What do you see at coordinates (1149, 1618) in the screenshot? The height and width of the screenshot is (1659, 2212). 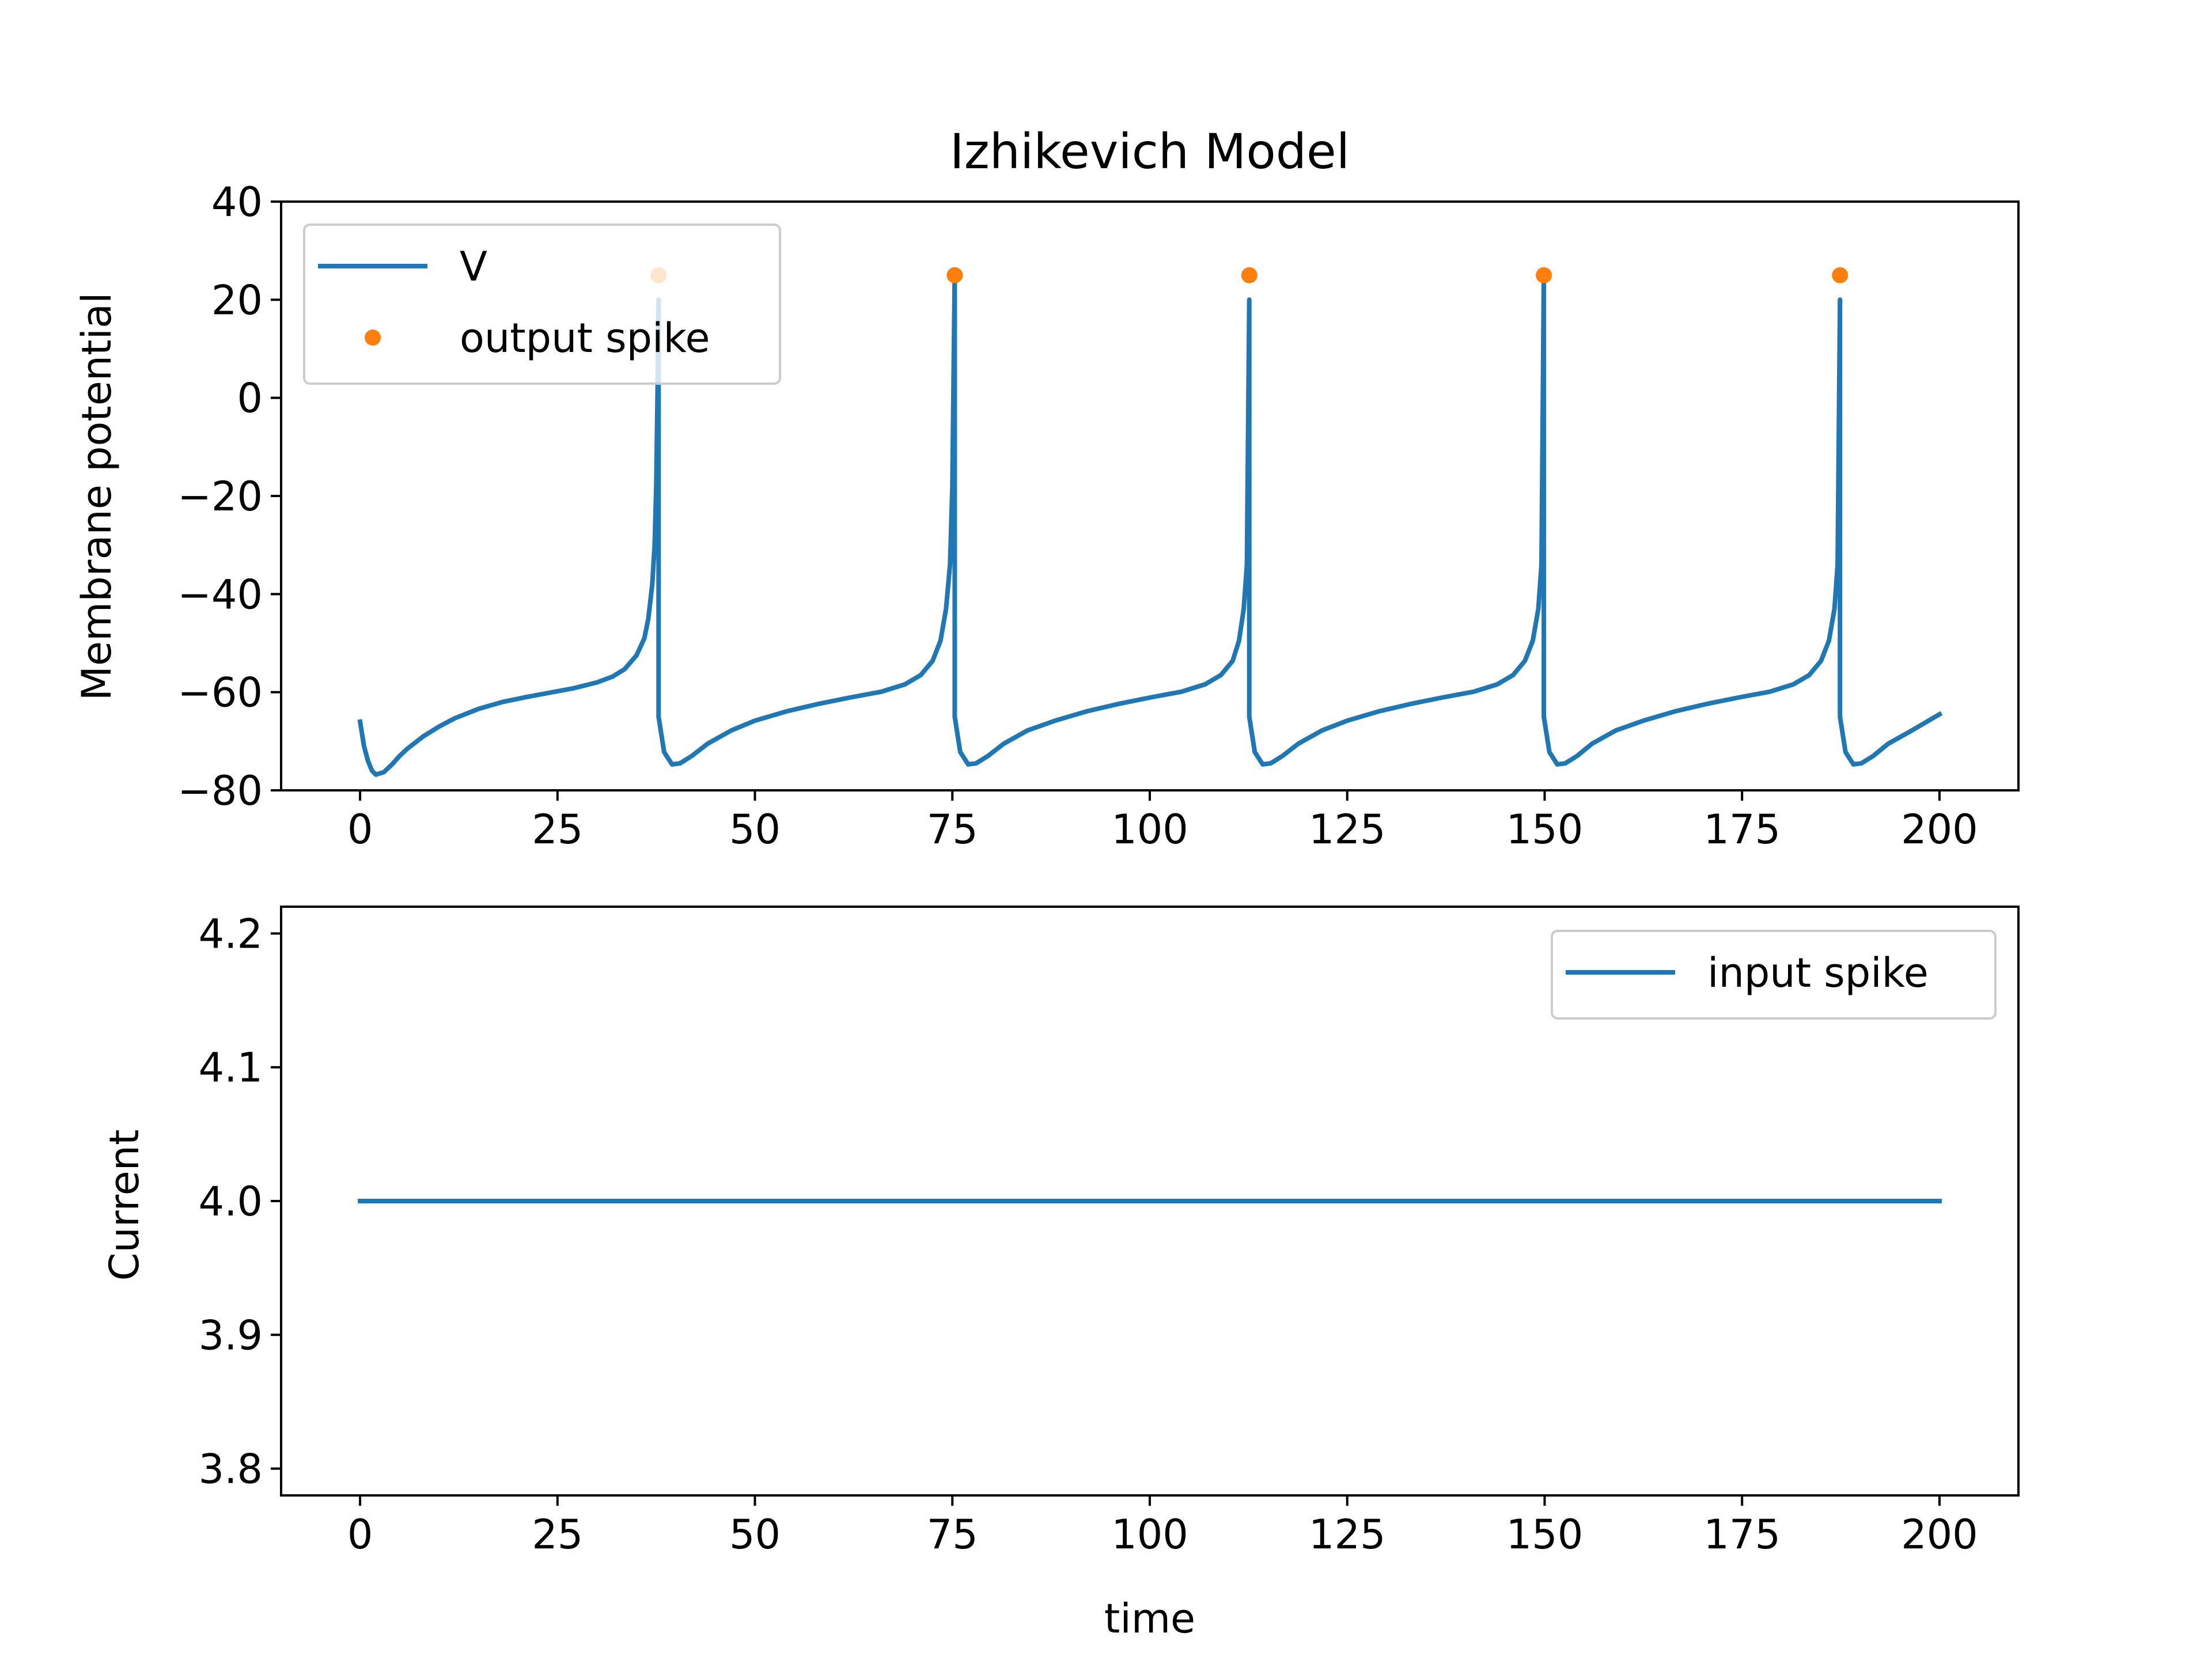 I see `x-axis-label-time: time` at bounding box center [1149, 1618].